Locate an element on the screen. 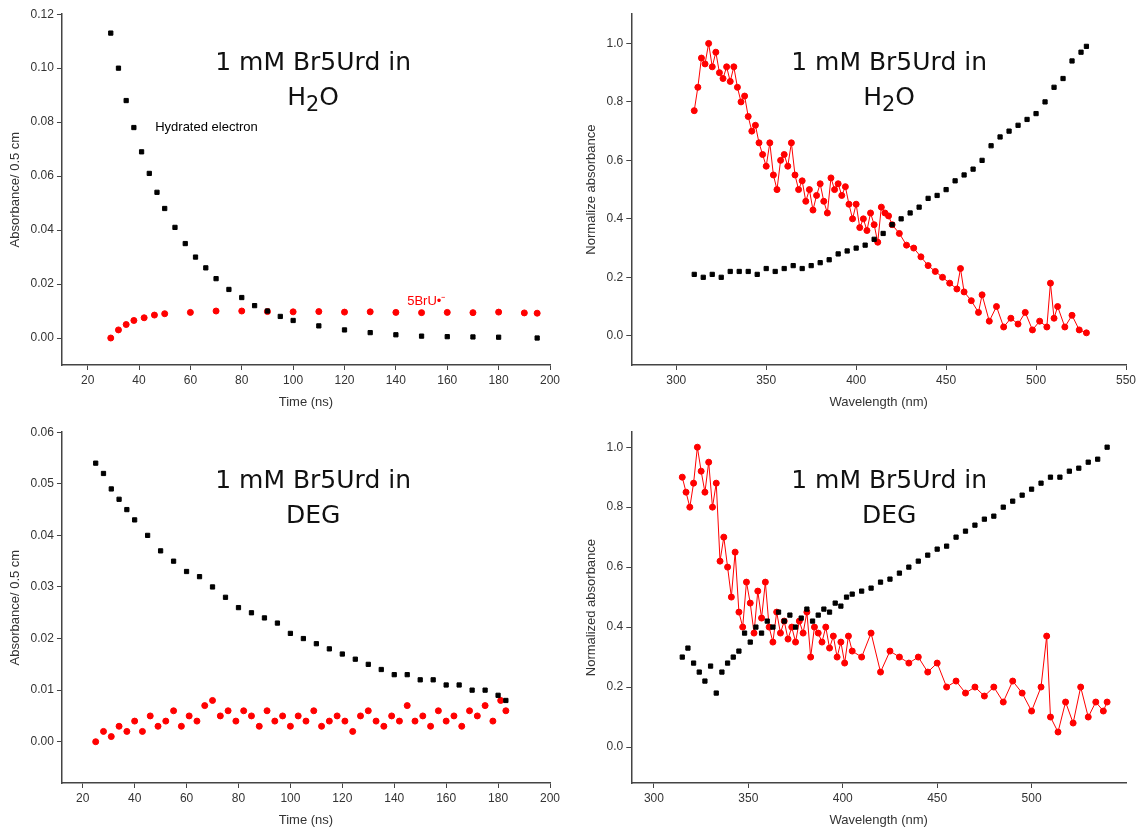 The image size is (1137, 837). y-tick-label: 0.10 is located at coordinates (42, 67).